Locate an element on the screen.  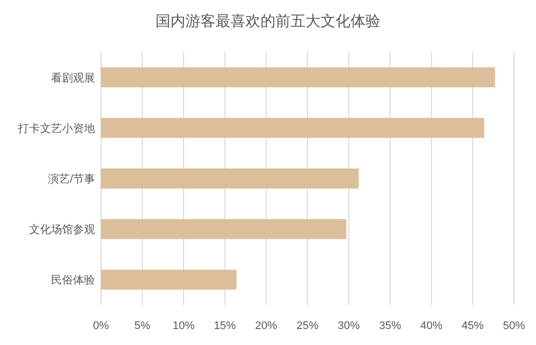
y-tick-label: 看剧观展 is located at coordinates (73, 77).